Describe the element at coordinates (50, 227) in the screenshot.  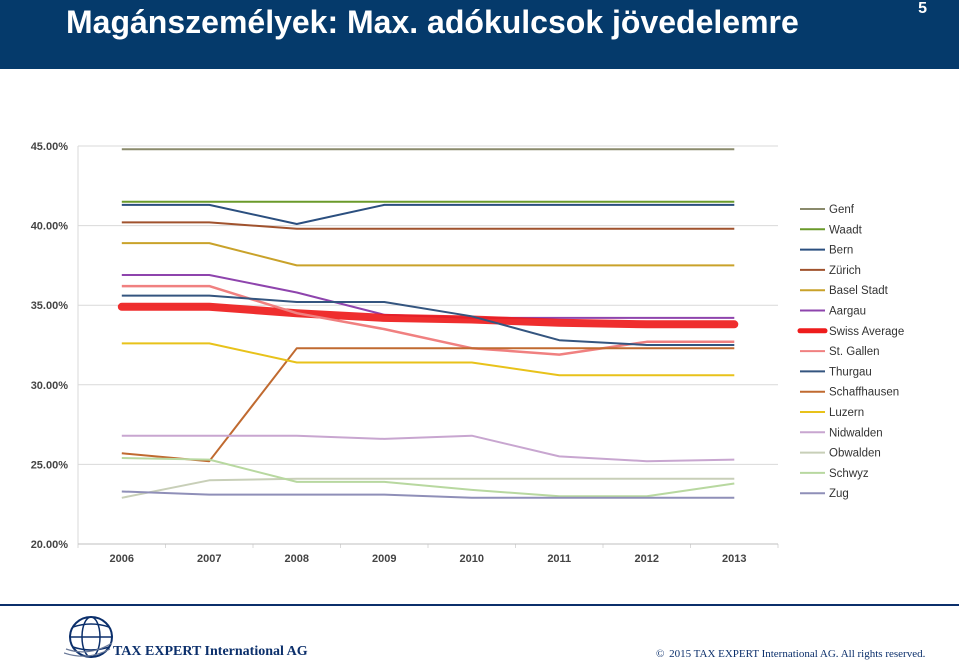
I see `y-tick-label: 40.00%` at that location.